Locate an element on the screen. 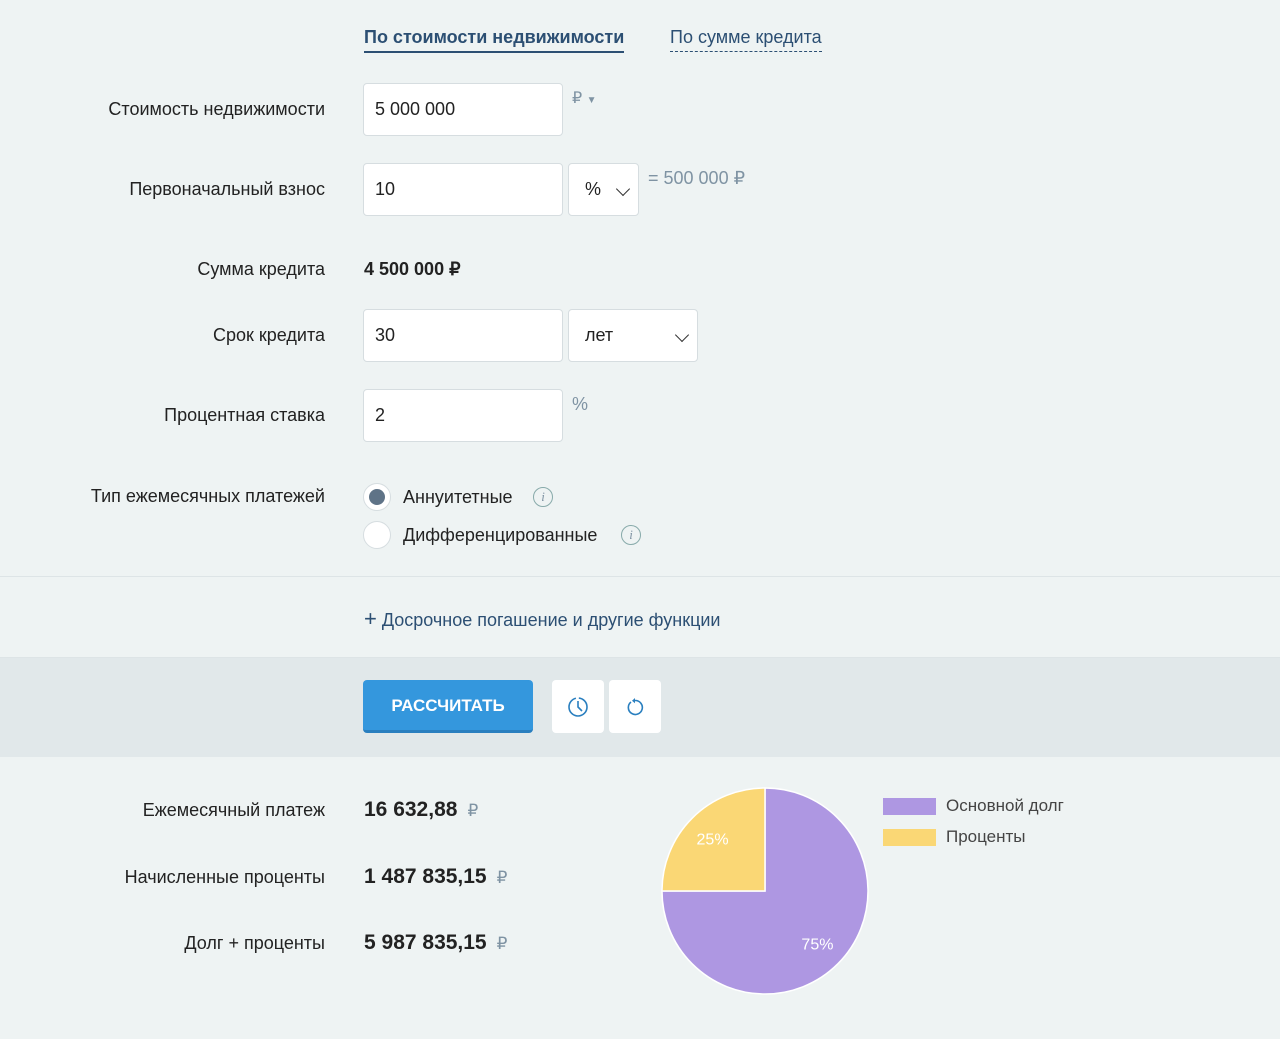 Image resolution: width=1280 pixels, height=1039 pixels. price-input: 5 000 000 is located at coordinates (463, 109).